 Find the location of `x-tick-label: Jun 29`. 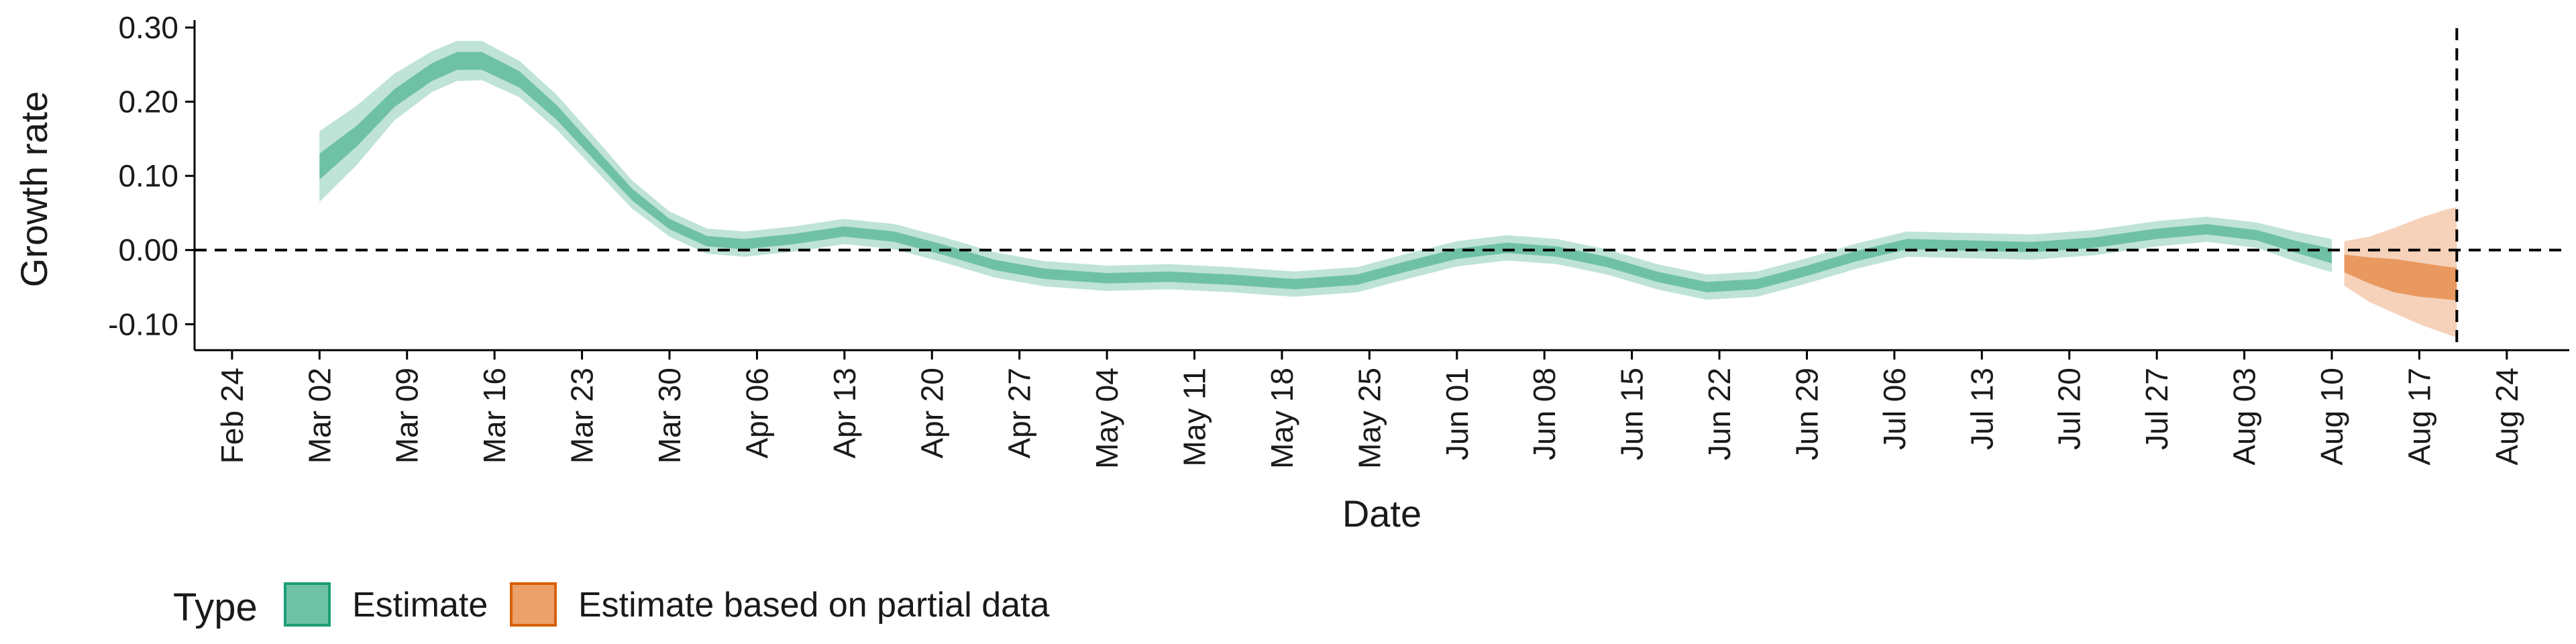

x-tick-label: Jun 29 is located at coordinates (1806, 414).